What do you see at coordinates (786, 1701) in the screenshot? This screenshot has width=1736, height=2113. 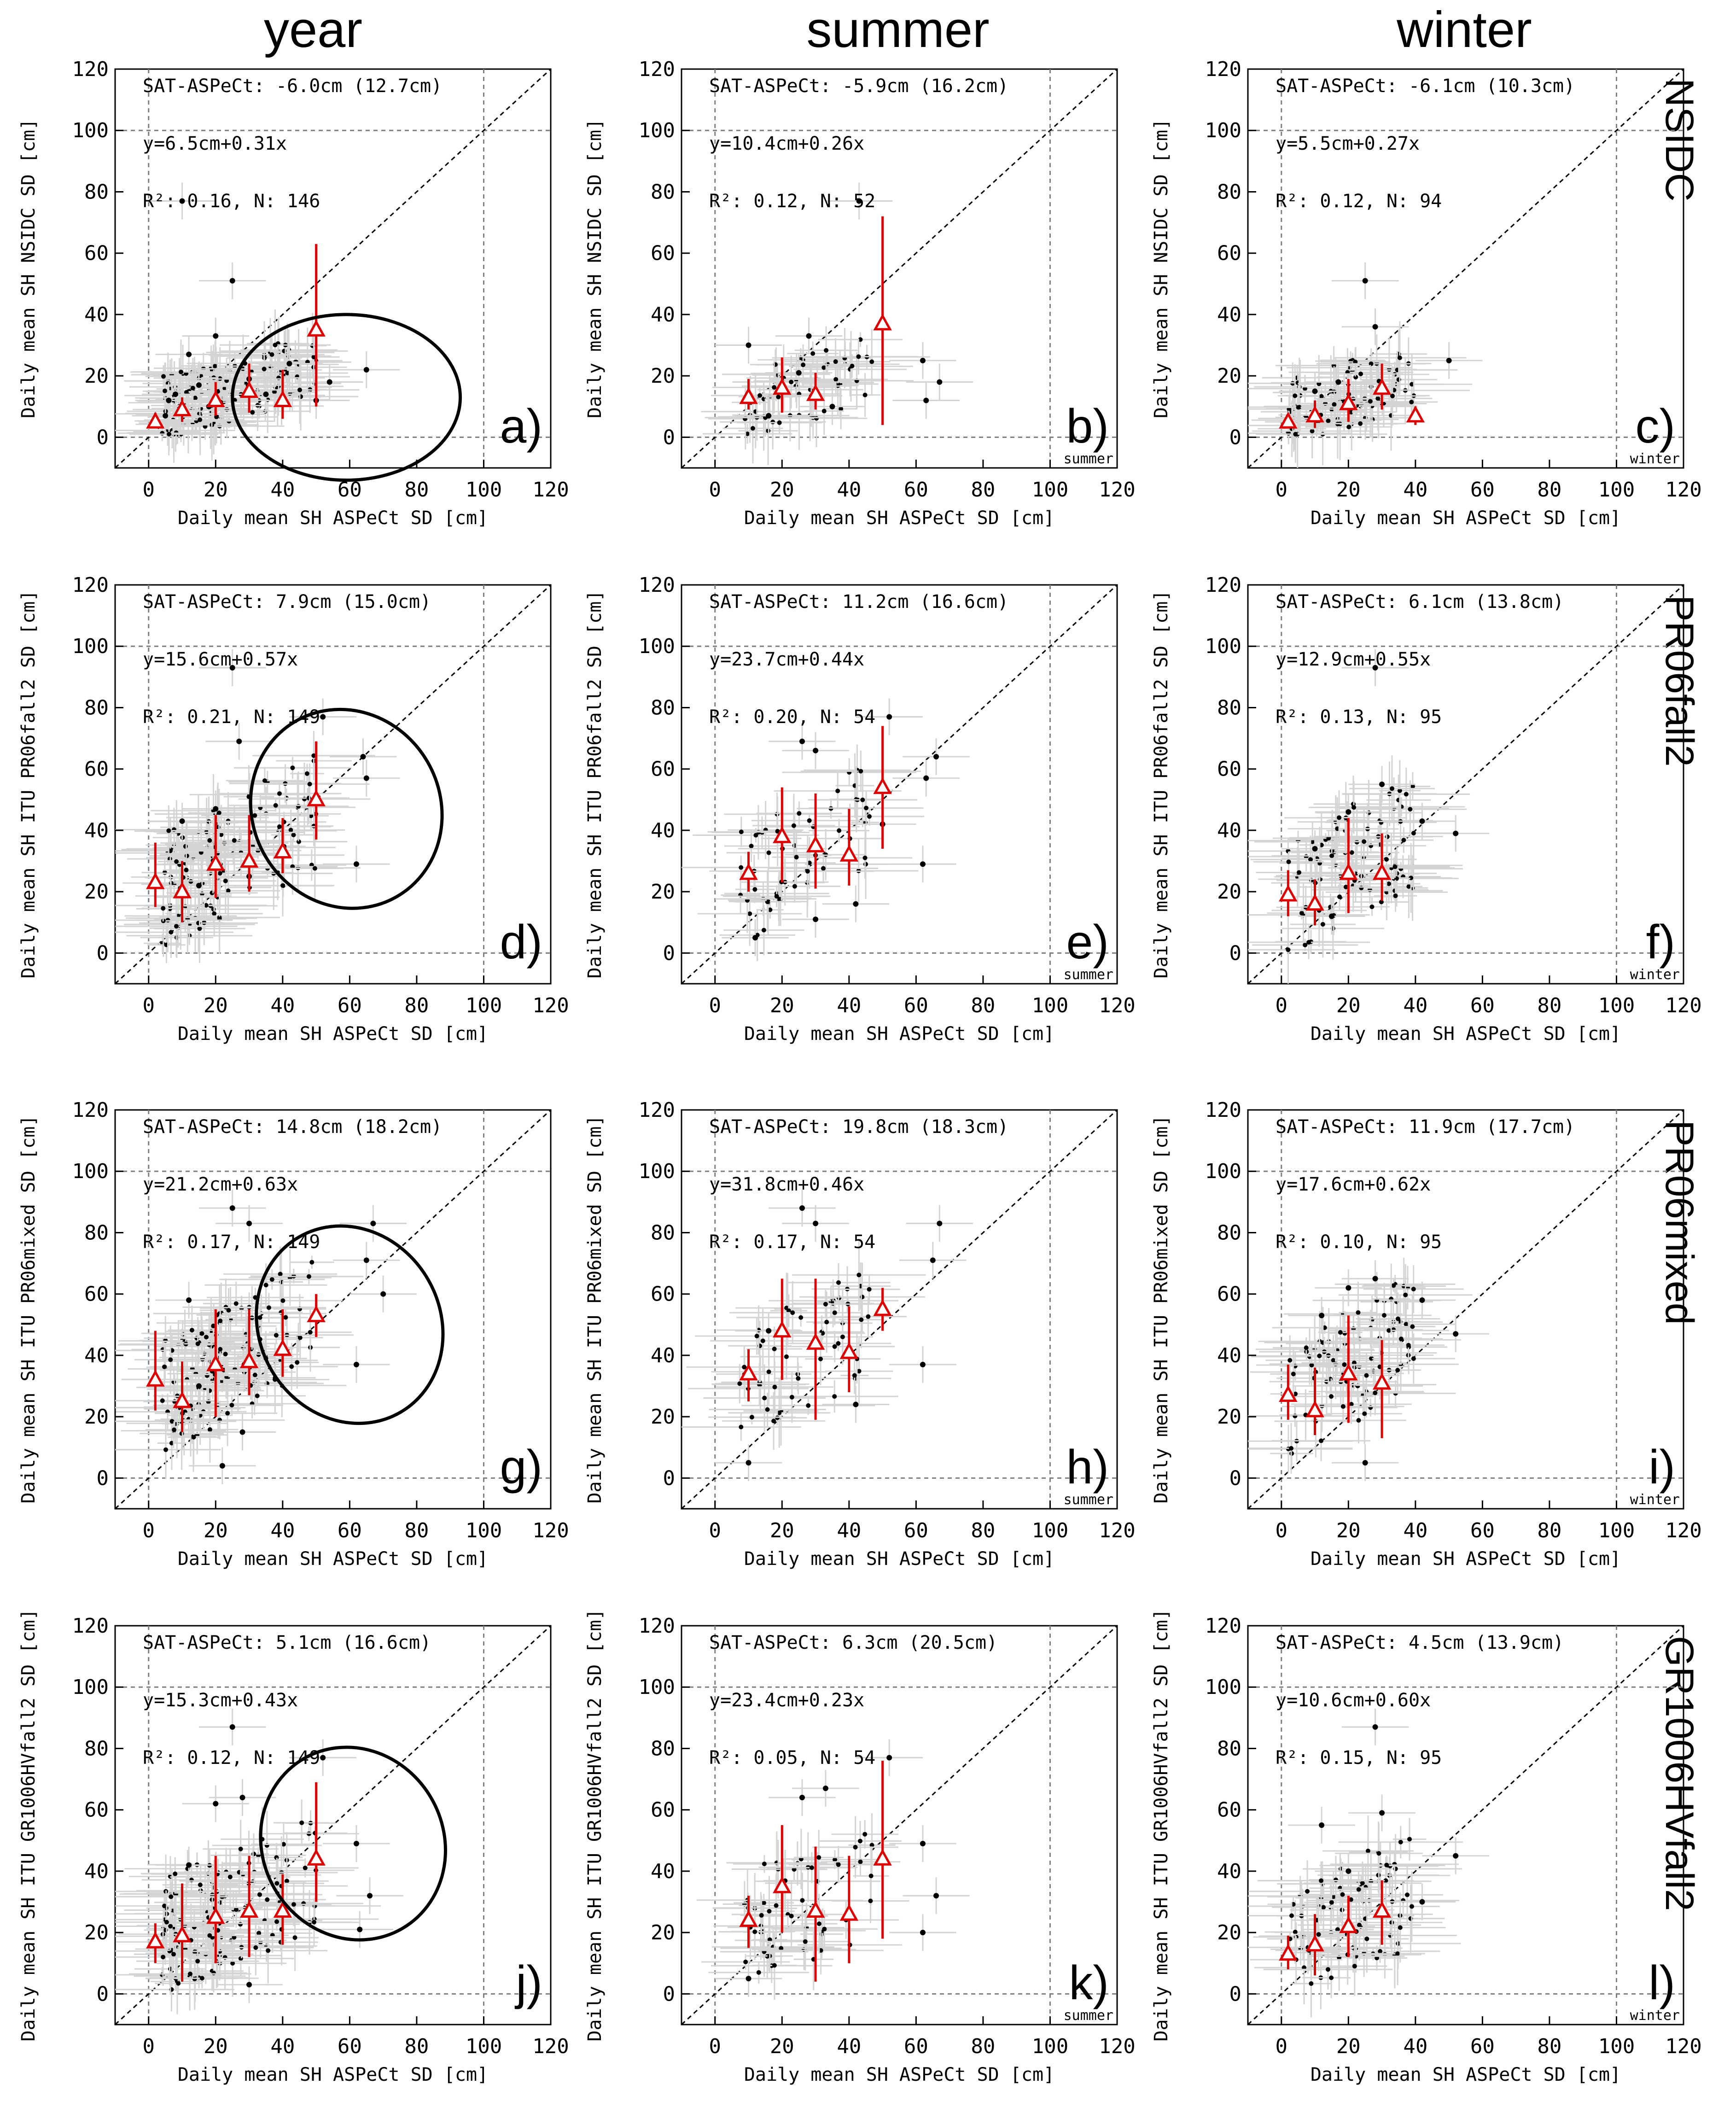 I see `stats-line-2: y=23.4cm+0.23x` at bounding box center [786, 1701].